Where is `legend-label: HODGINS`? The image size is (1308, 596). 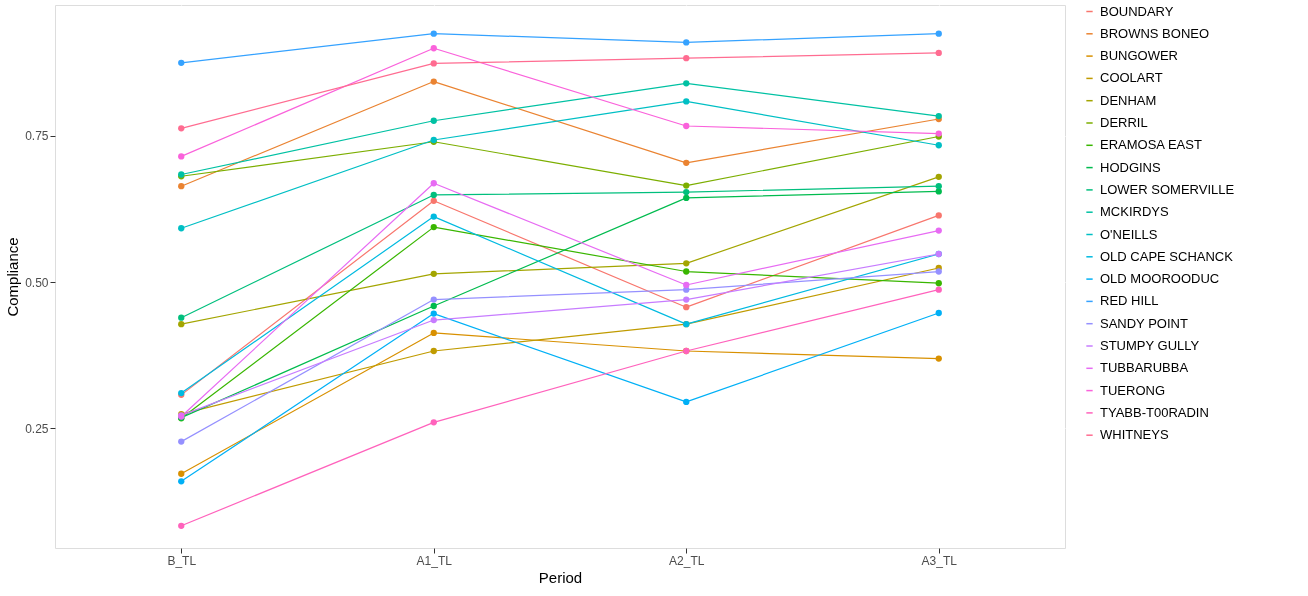
legend-label: HODGINS is located at coordinates (1130, 167).